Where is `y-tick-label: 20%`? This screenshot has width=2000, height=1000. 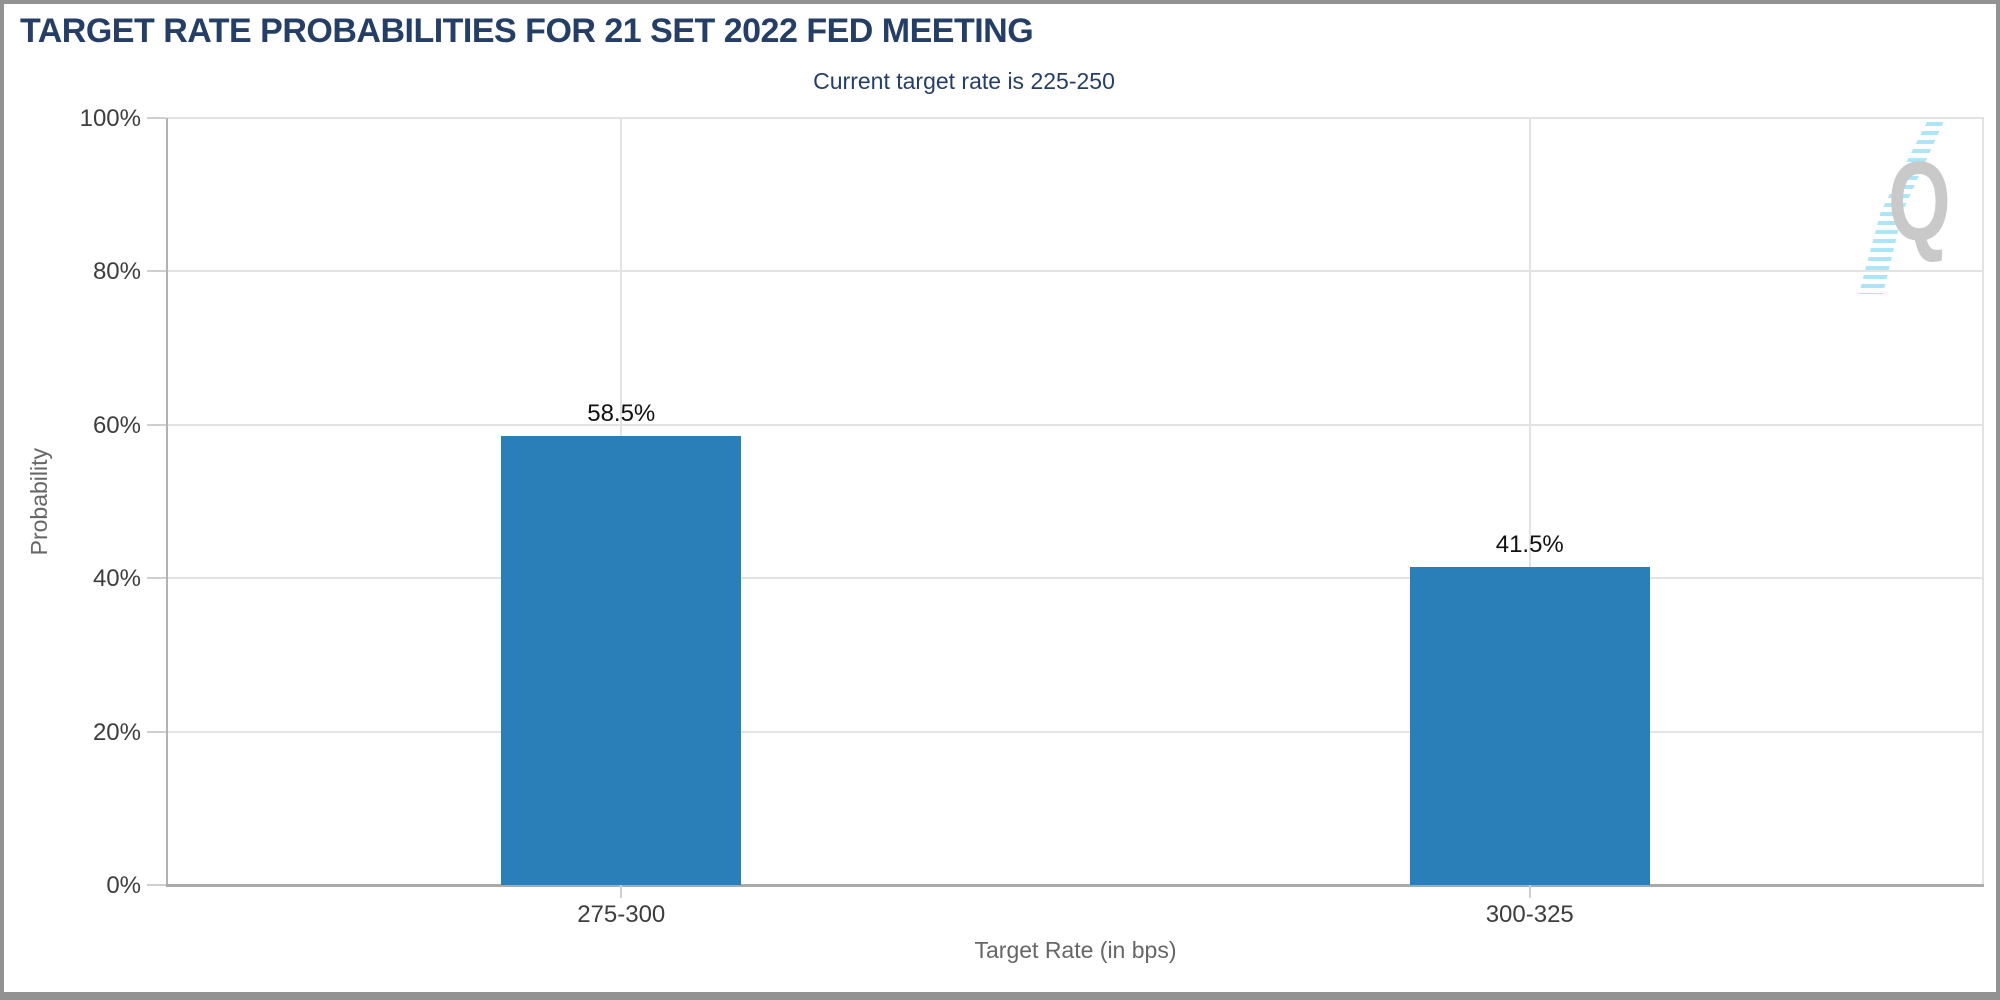 y-tick-label: 20% is located at coordinates (116, 732).